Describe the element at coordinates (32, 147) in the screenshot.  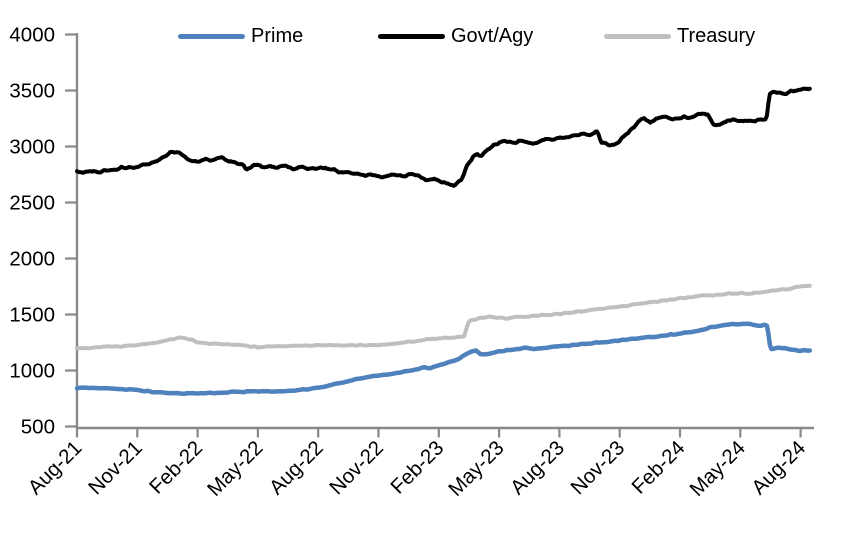
I see `svg-text: 3000` at that location.